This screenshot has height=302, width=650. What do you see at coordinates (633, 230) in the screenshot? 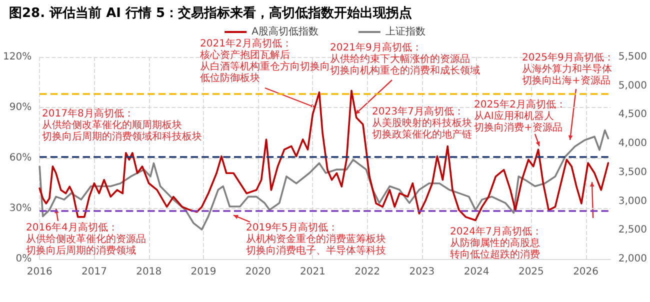
I see `y2-tick-label: 2,500` at bounding box center [633, 230].